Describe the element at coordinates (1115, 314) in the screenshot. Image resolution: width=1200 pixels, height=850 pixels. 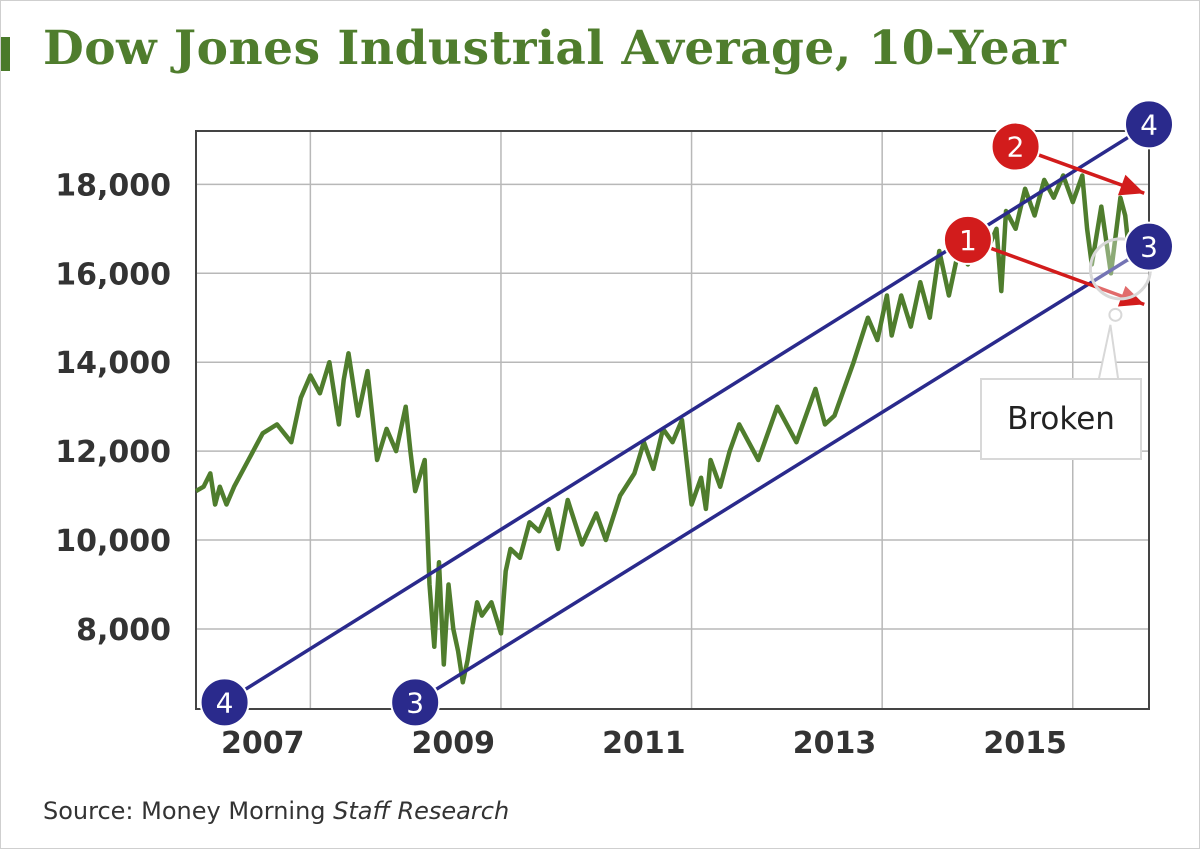
I see `callout-bubble` at that location.